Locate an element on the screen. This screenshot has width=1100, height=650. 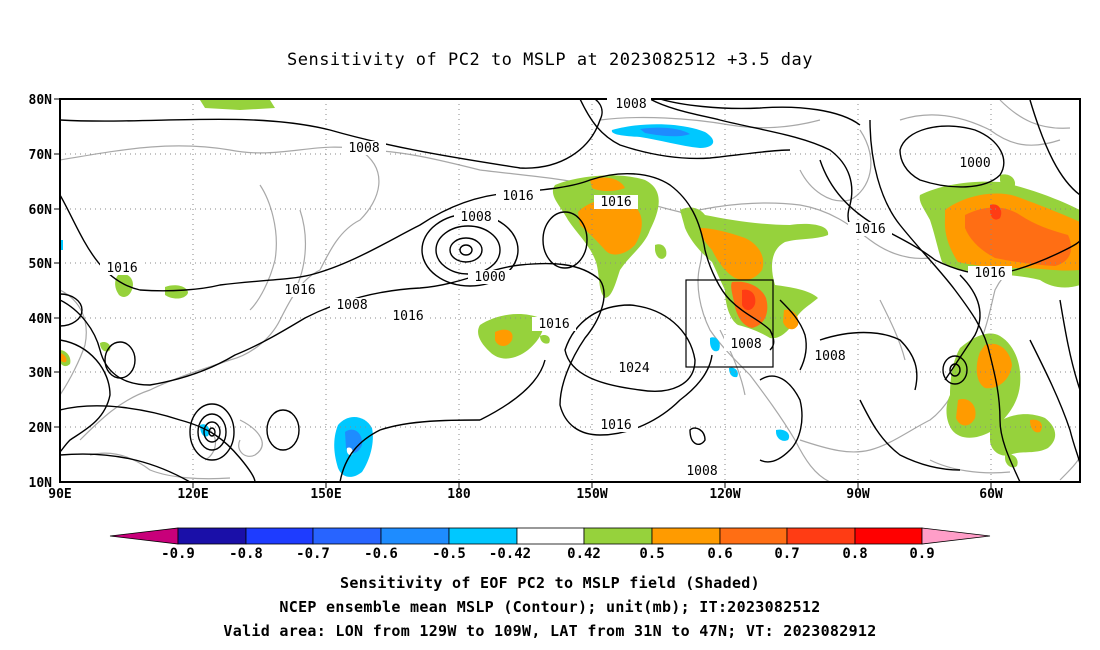
lat-label: 30N is located at coordinates (41, 373).